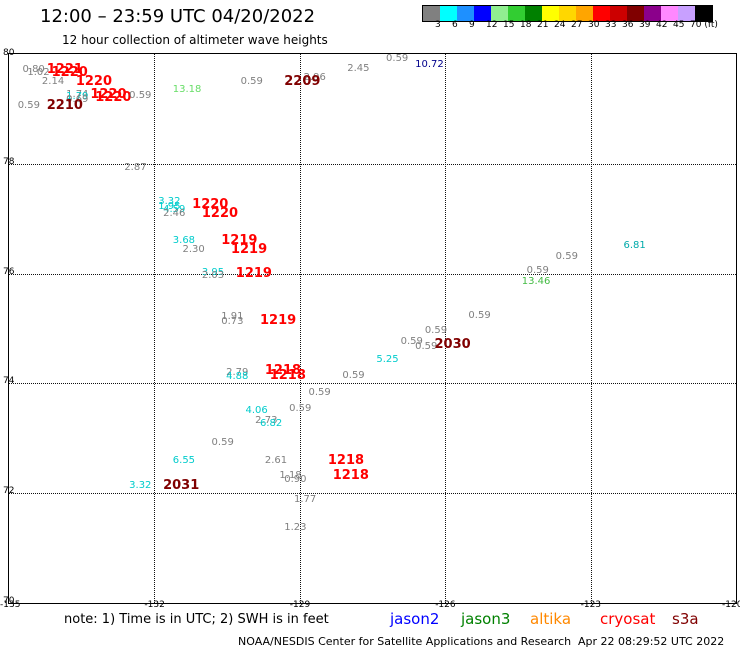 The width and height of the screenshot is (740, 650). Describe the element at coordinates (266, 421) in the screenshot. I see `wave-height-label: 2.73` at that location.